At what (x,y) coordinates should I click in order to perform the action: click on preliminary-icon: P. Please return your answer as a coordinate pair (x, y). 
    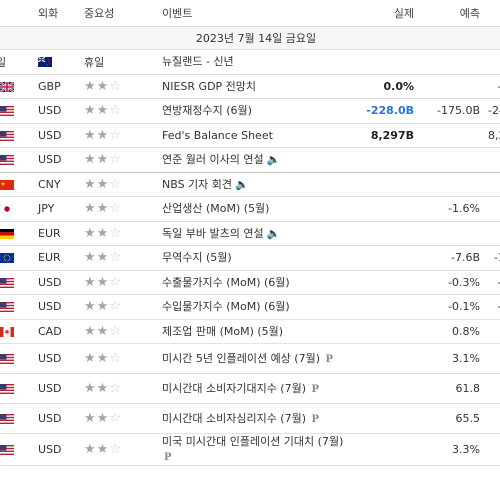
    Looking at the image, I should click on (315, 389).